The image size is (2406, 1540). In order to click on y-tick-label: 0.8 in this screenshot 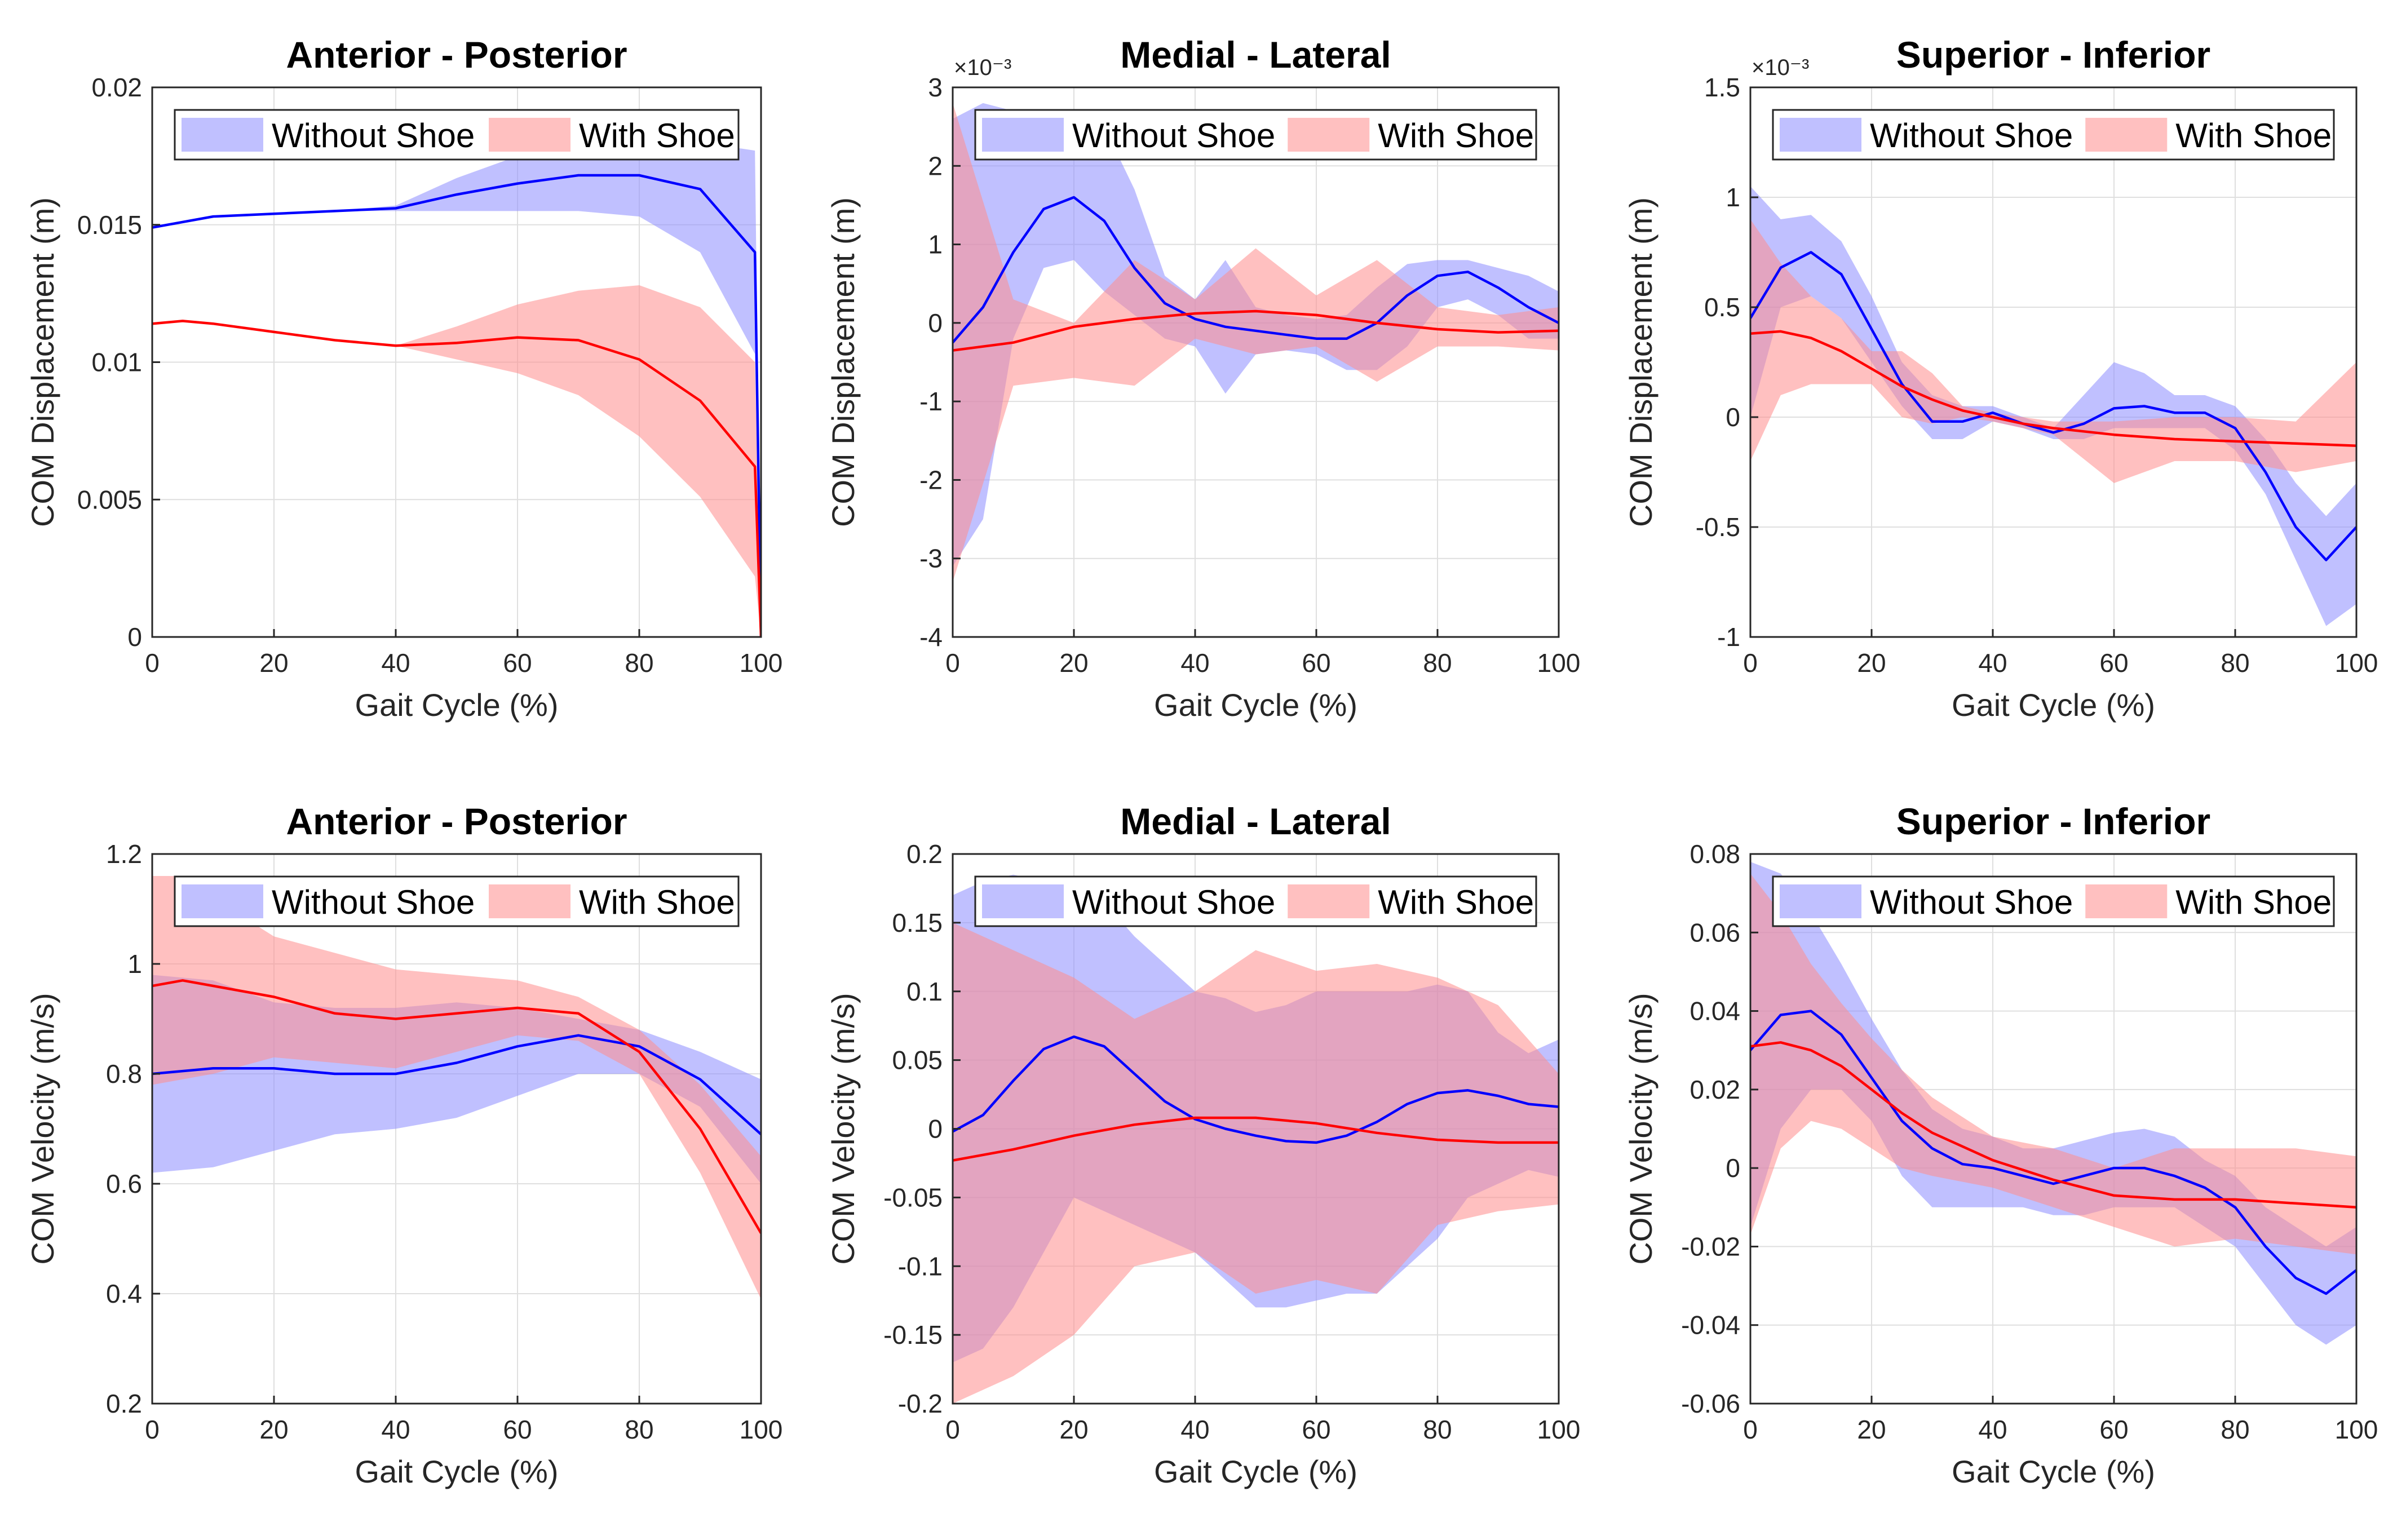, I will do `click(124, 1073)`.